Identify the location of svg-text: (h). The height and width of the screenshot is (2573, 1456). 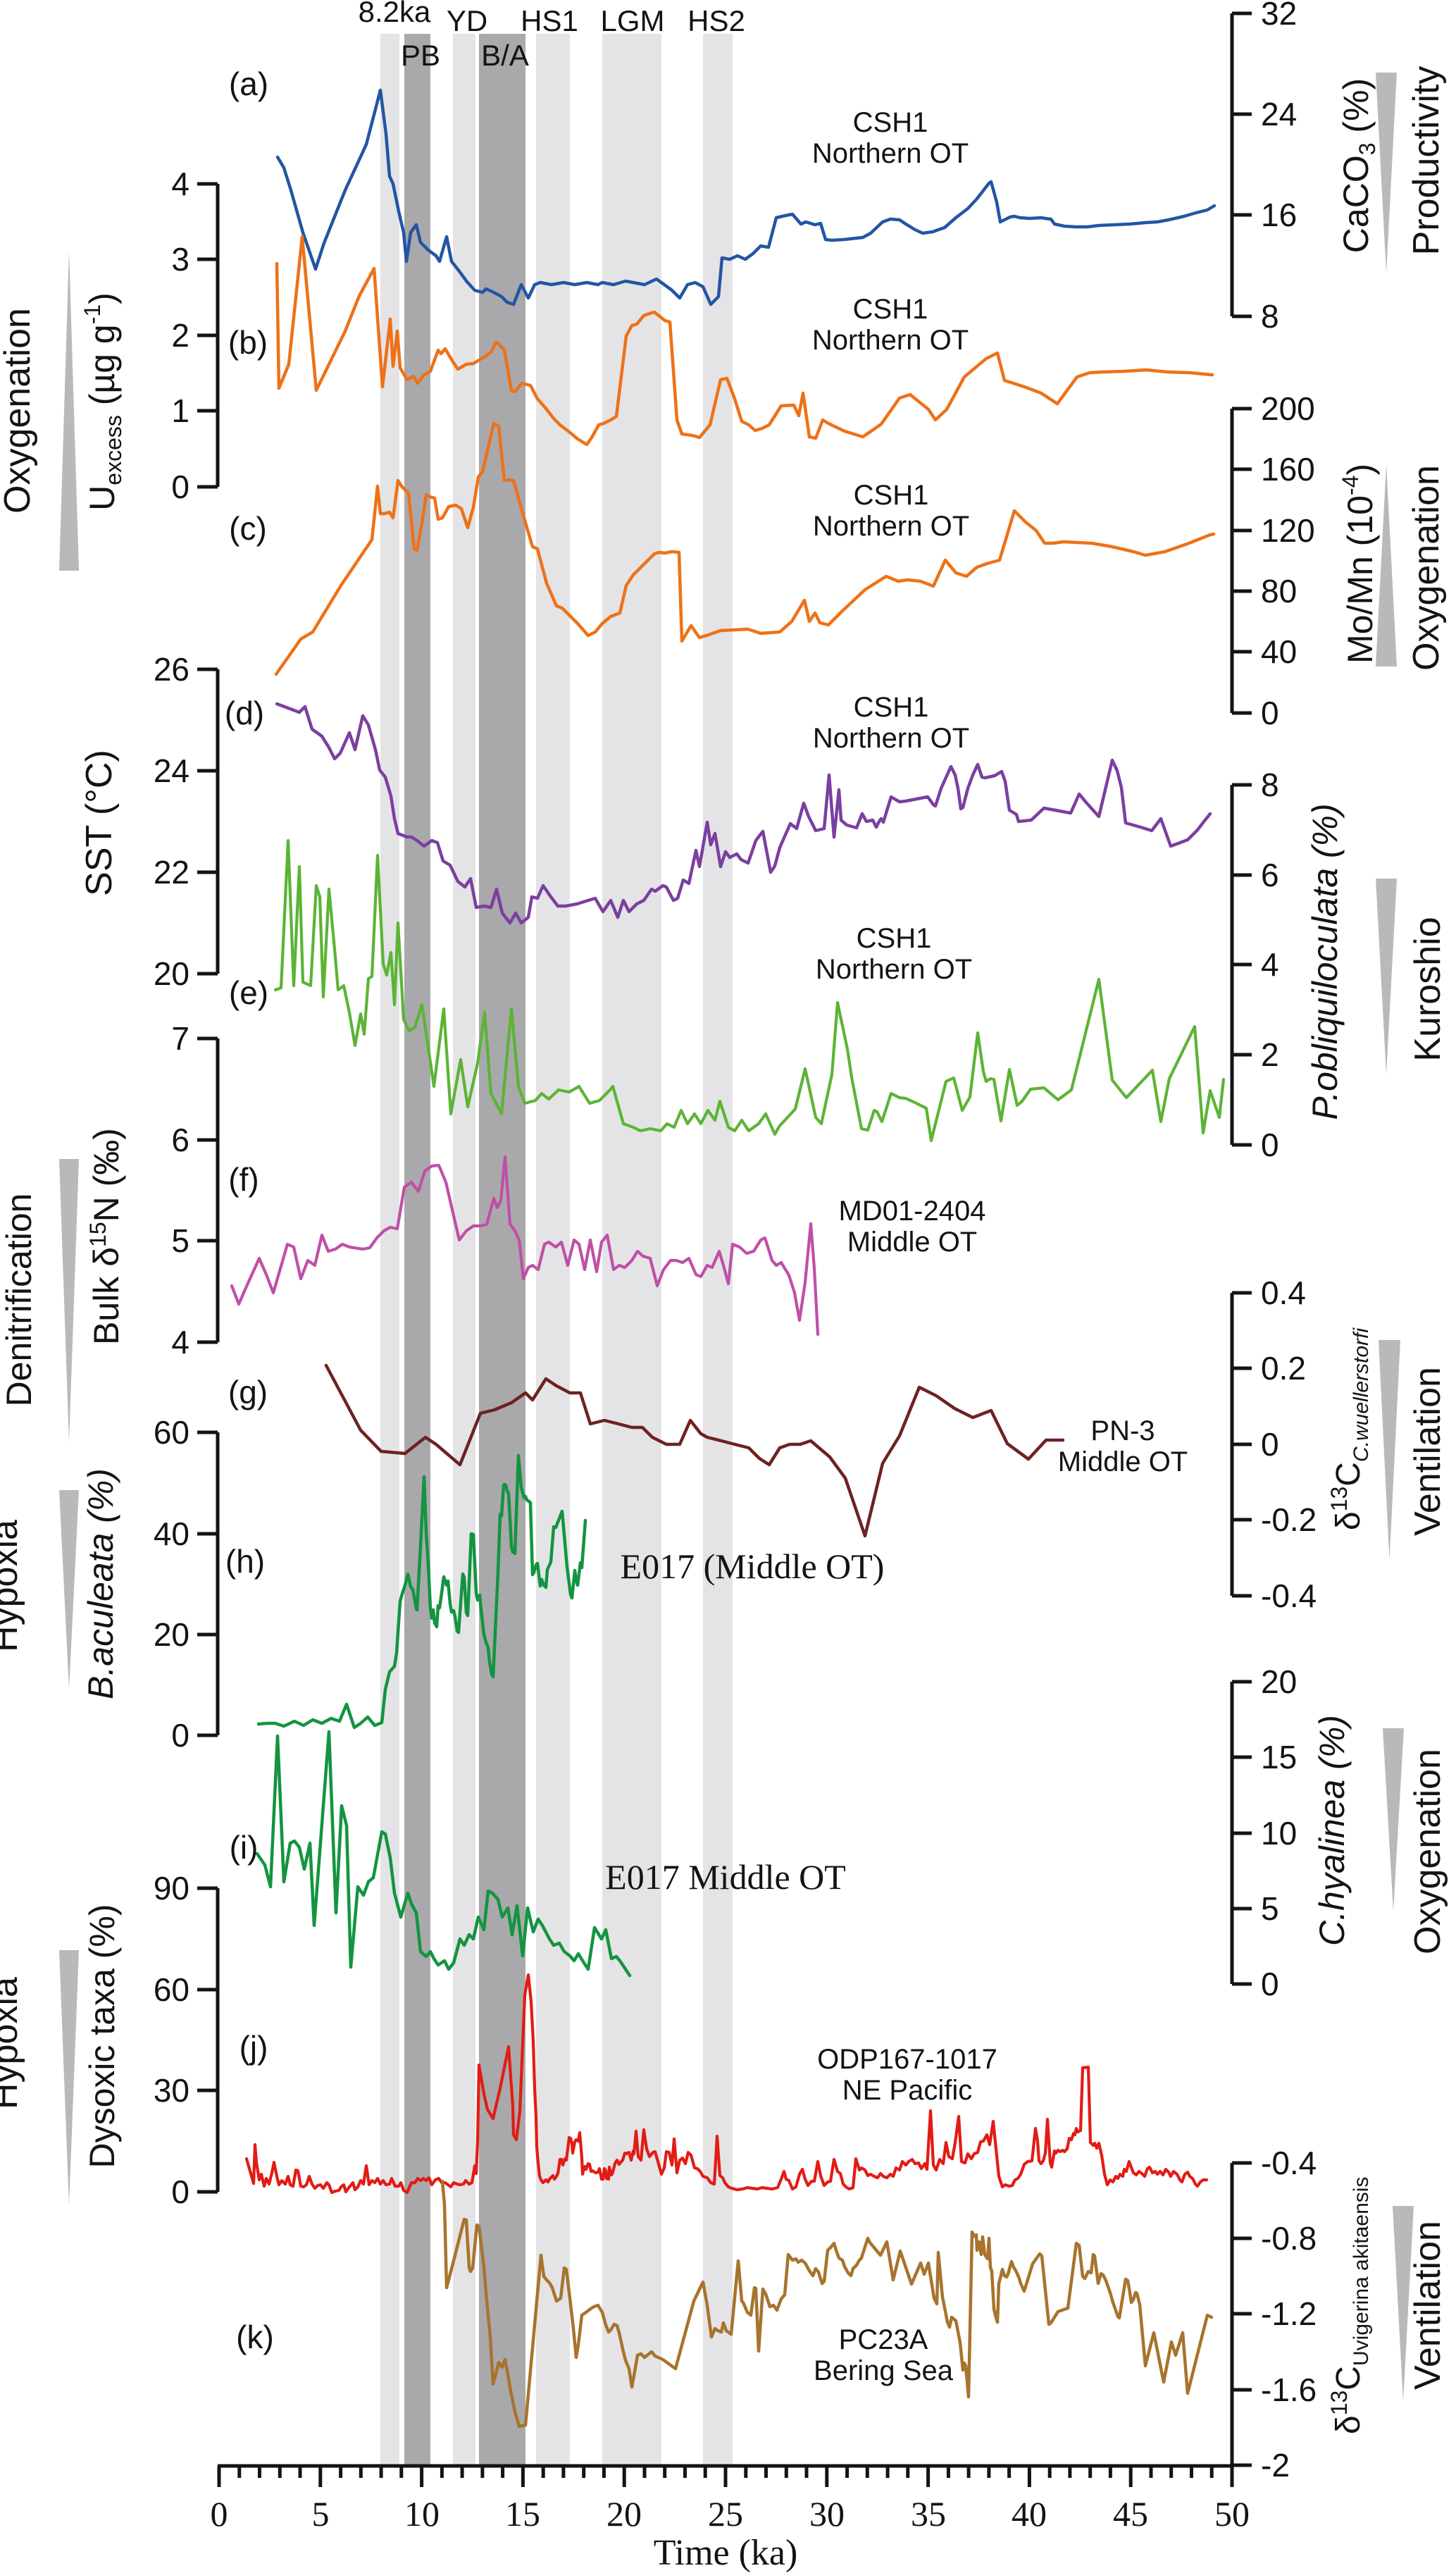
(245, 1562).